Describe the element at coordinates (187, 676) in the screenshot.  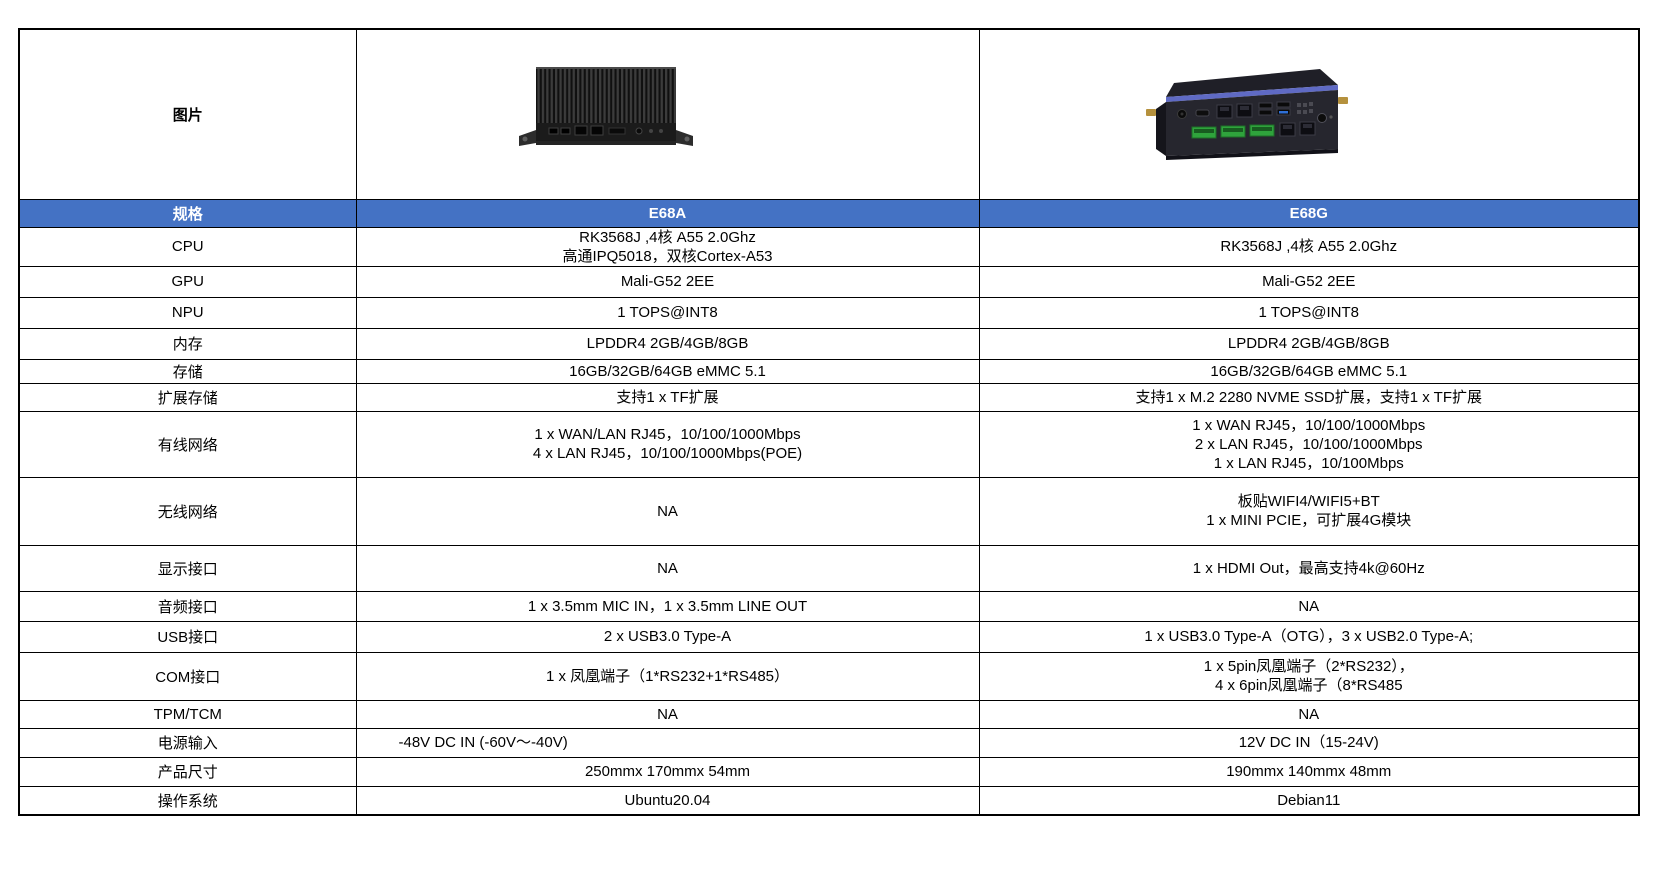
I see `row-label-cell: COM接口` at that location.